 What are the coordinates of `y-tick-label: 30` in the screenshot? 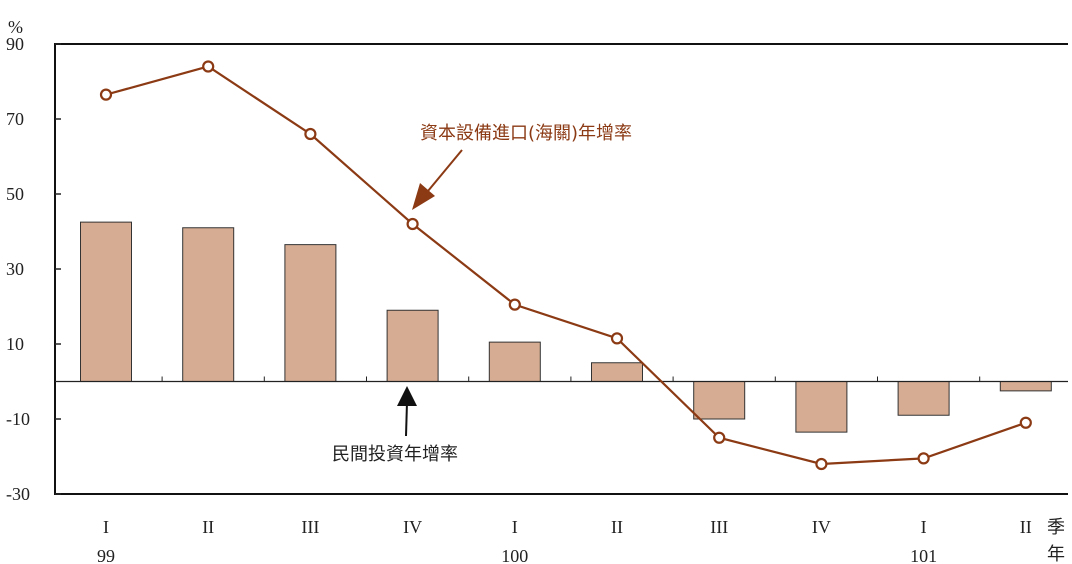 It's located at (15, 269).